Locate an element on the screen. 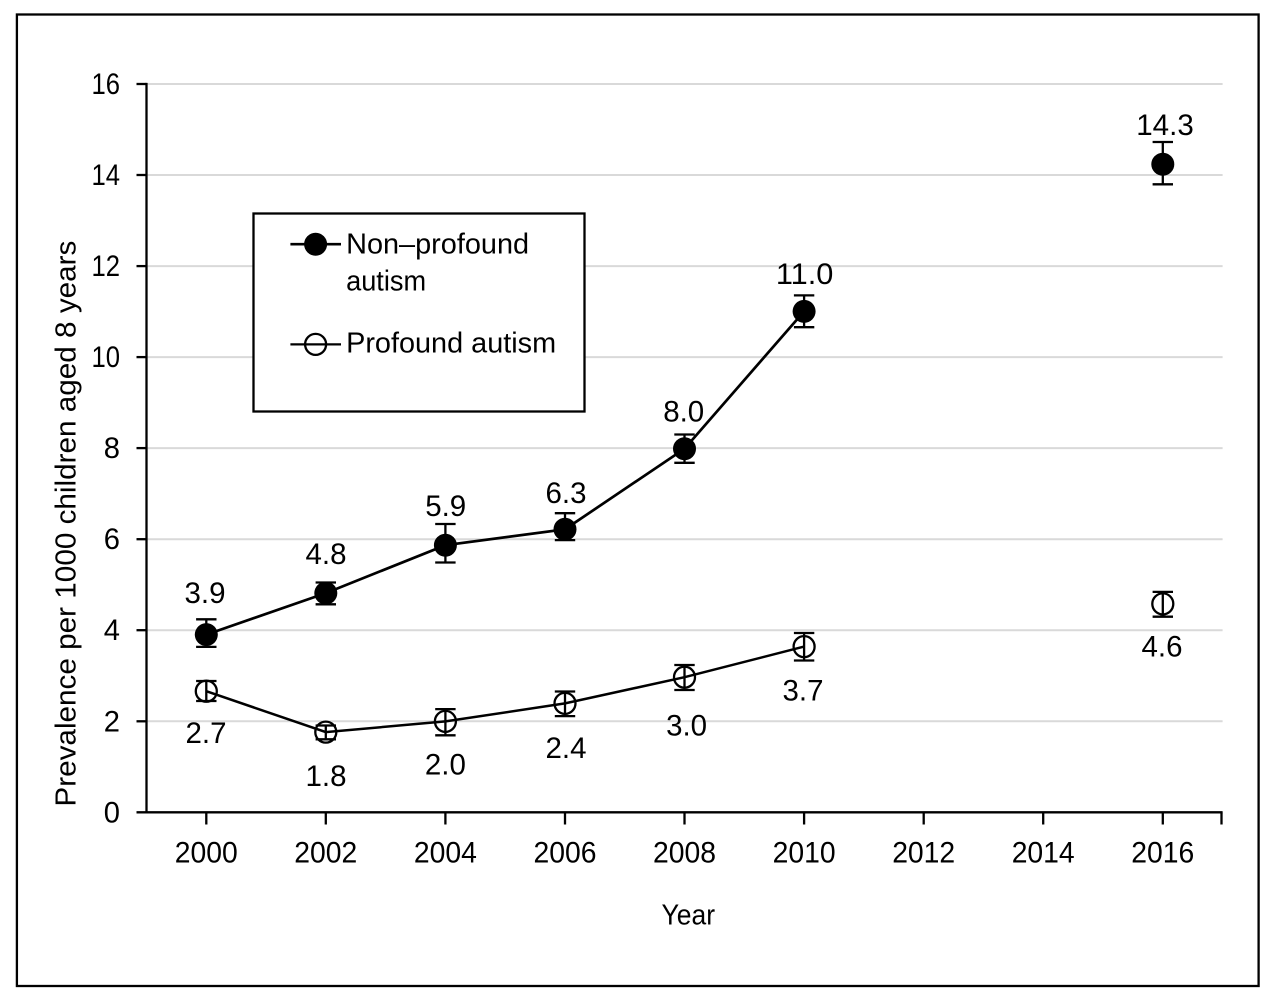 The image size is (1272, 1001). svg-text: Profound autism is located at coordinates (451, 343).